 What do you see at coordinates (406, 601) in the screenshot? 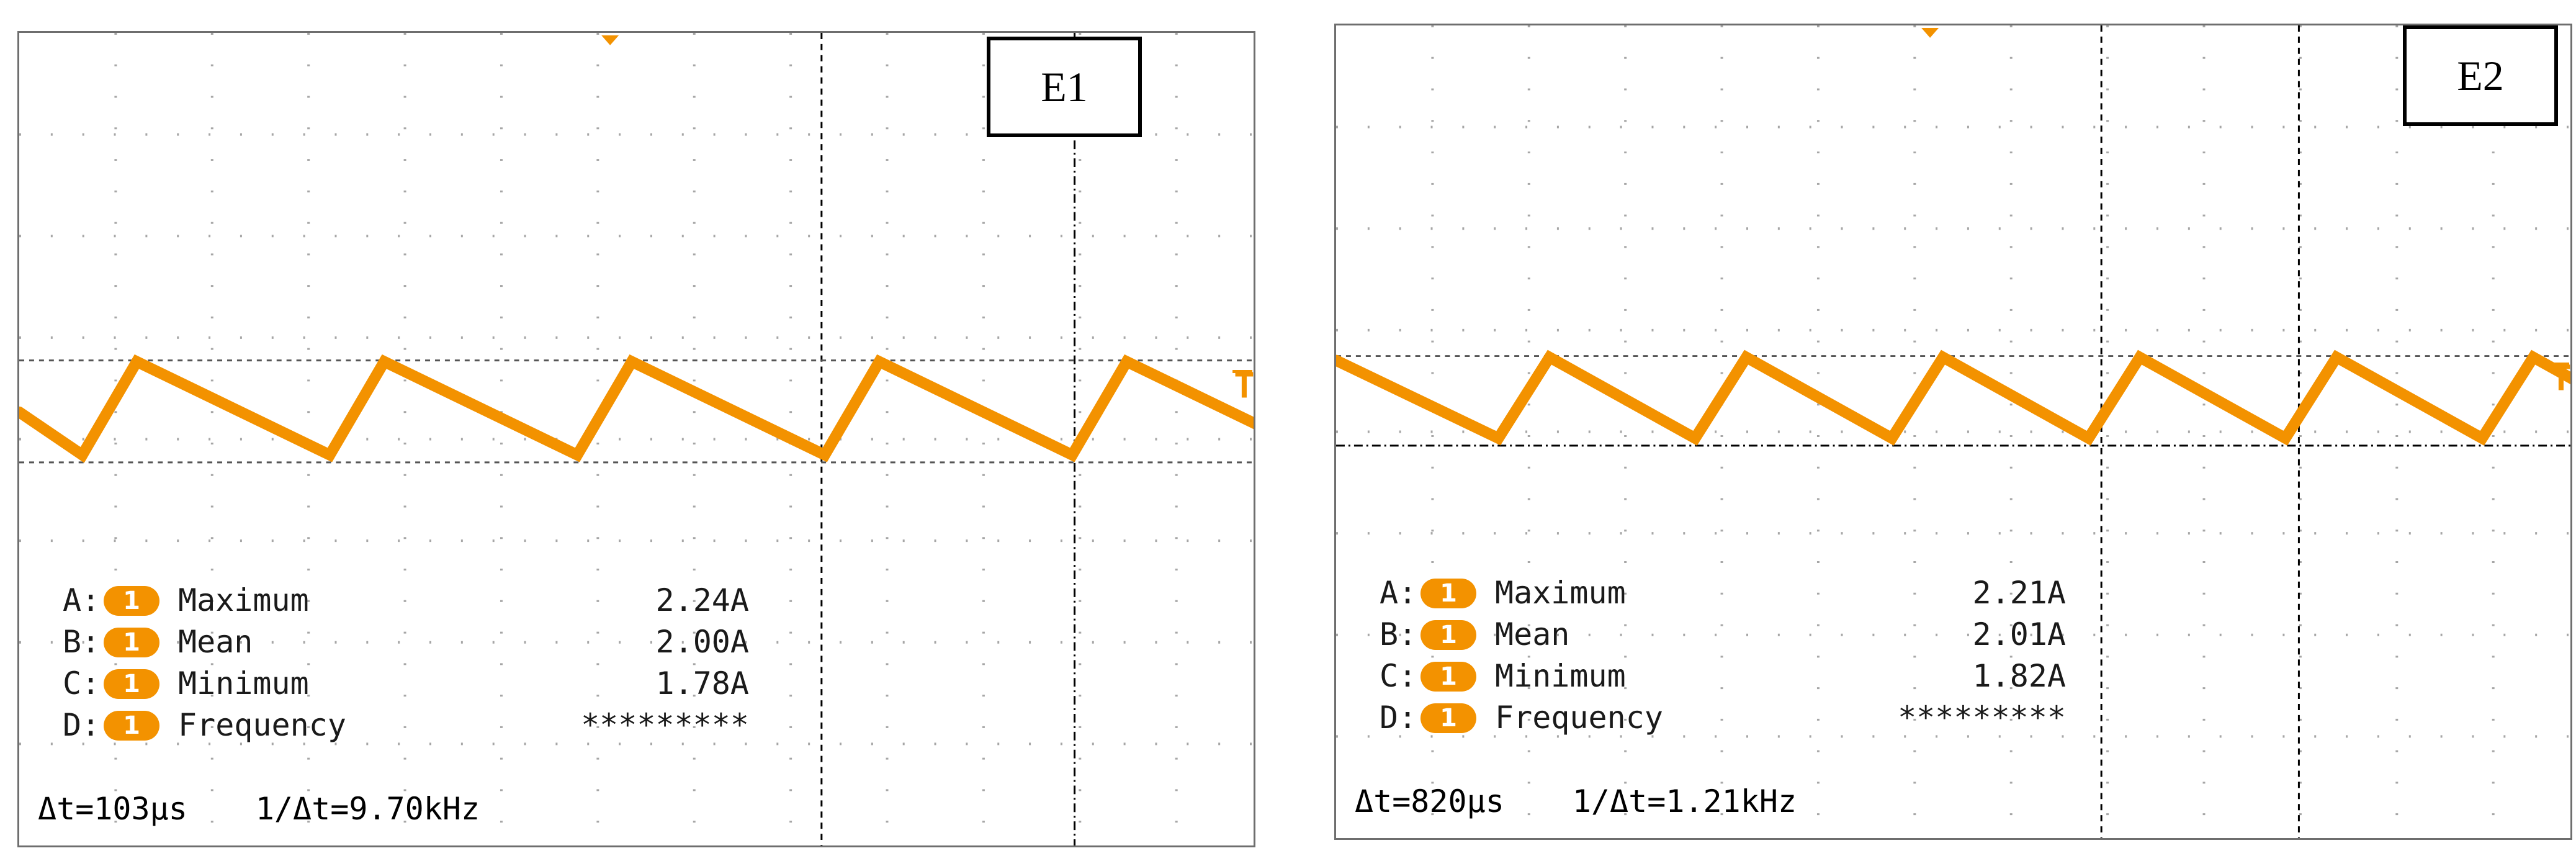
I see `measurement-row-maximum: A: 1 Maximum 2.24A` at bounding box center [406, 601].